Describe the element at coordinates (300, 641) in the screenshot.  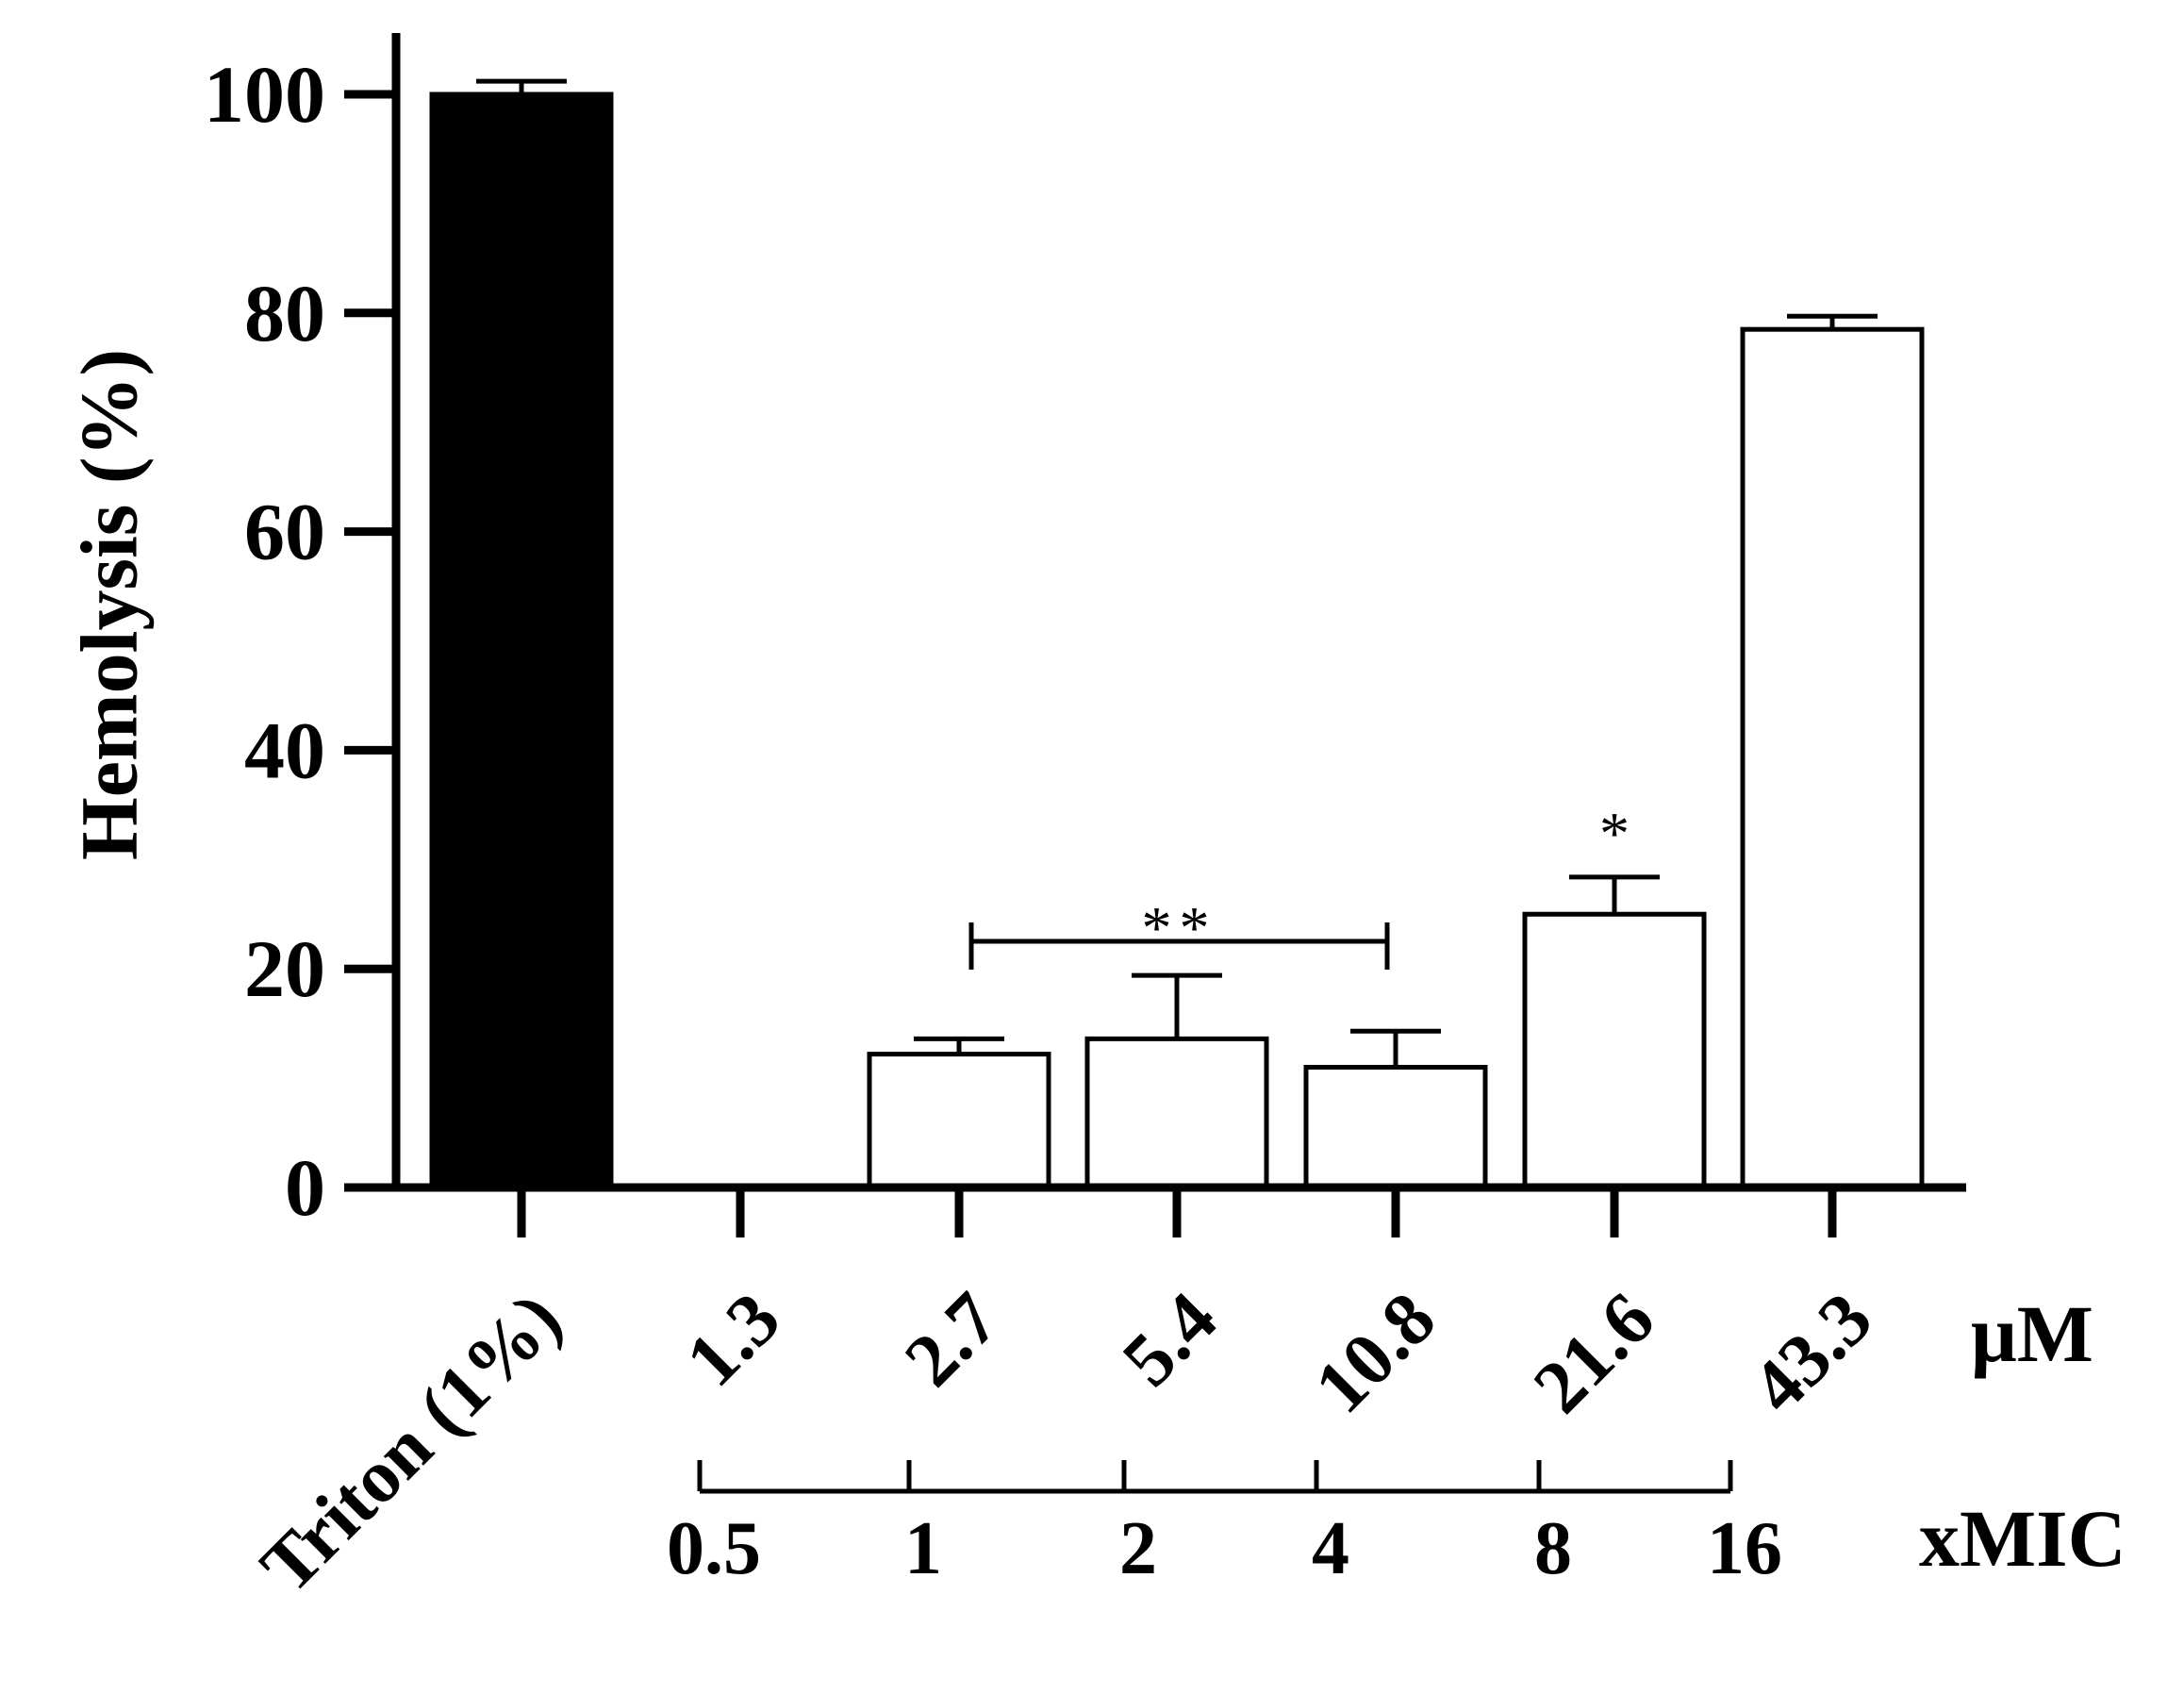
I see `y-ticks-layer: 0 20 40 60 80 100` at that location.